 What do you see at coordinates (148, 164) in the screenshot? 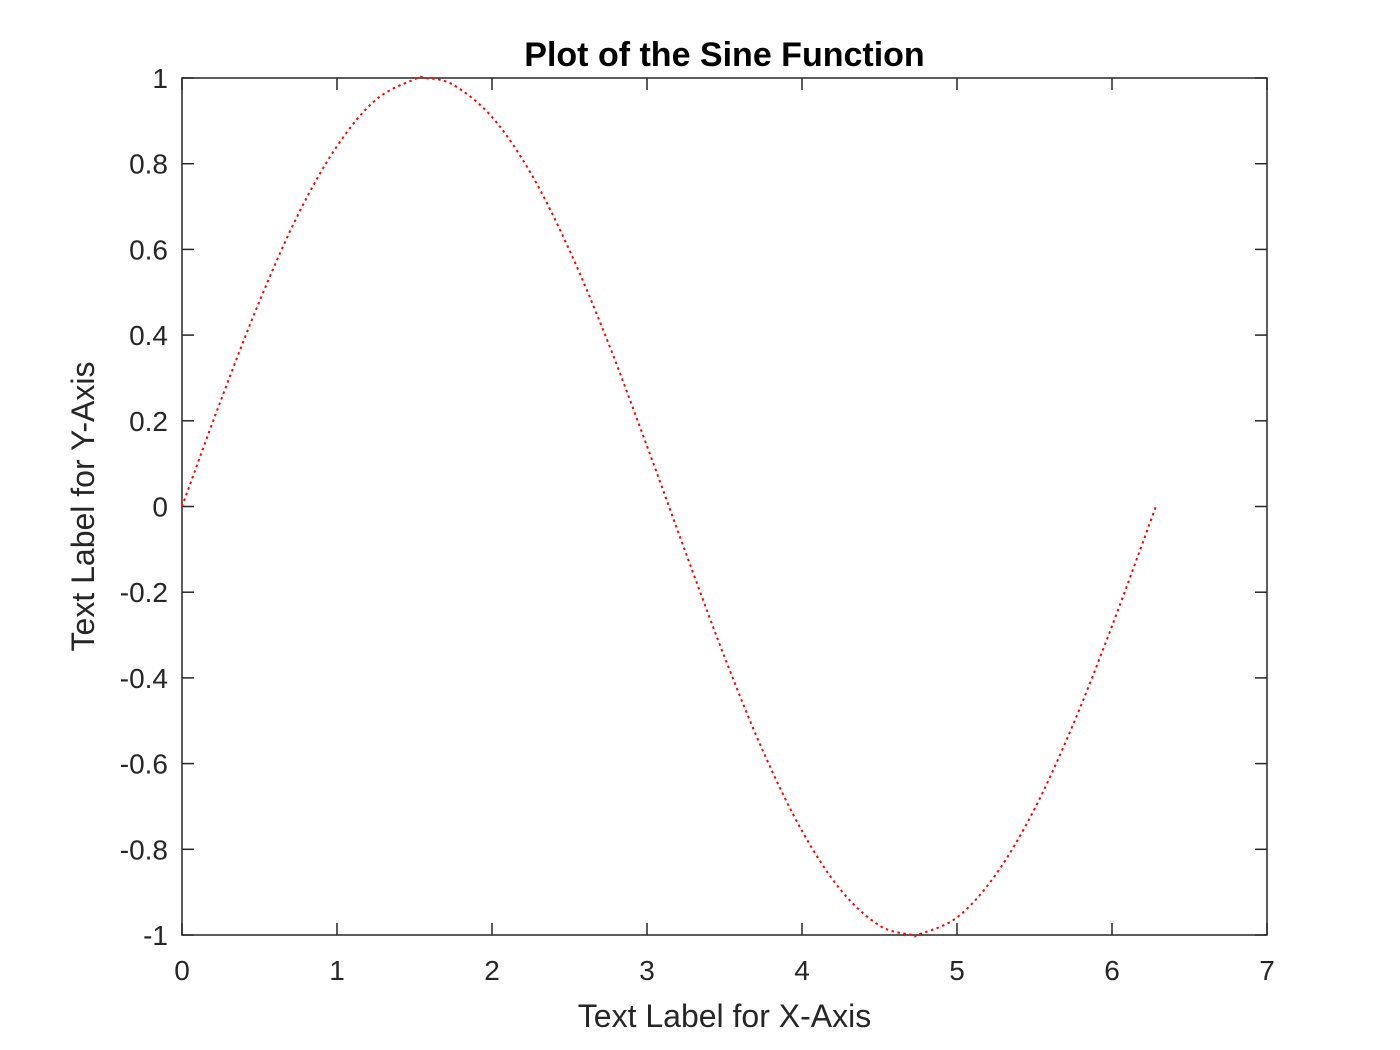
I see `y-tick-label: 0.8` at bounding box center [148, 164].